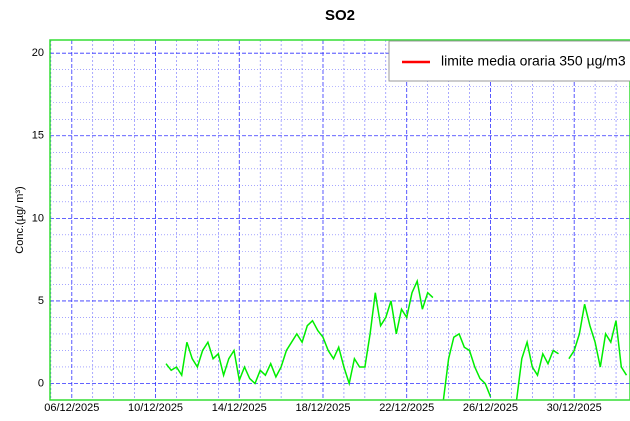  I want to click on x-tick-label: 30/12/2025, so click(574, 408).